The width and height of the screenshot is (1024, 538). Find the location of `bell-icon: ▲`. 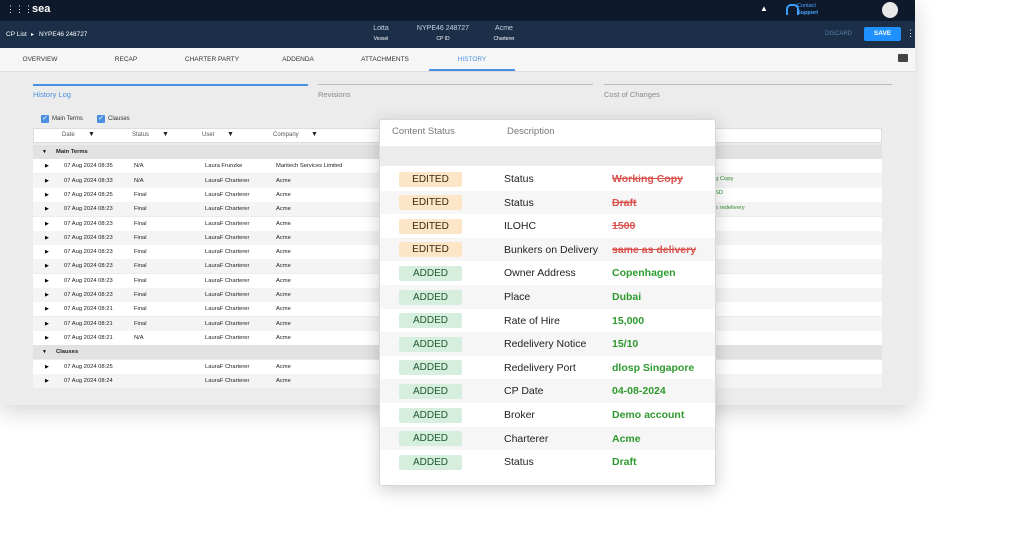

bell-icon: ▲ is located at coordinates (764, 8).